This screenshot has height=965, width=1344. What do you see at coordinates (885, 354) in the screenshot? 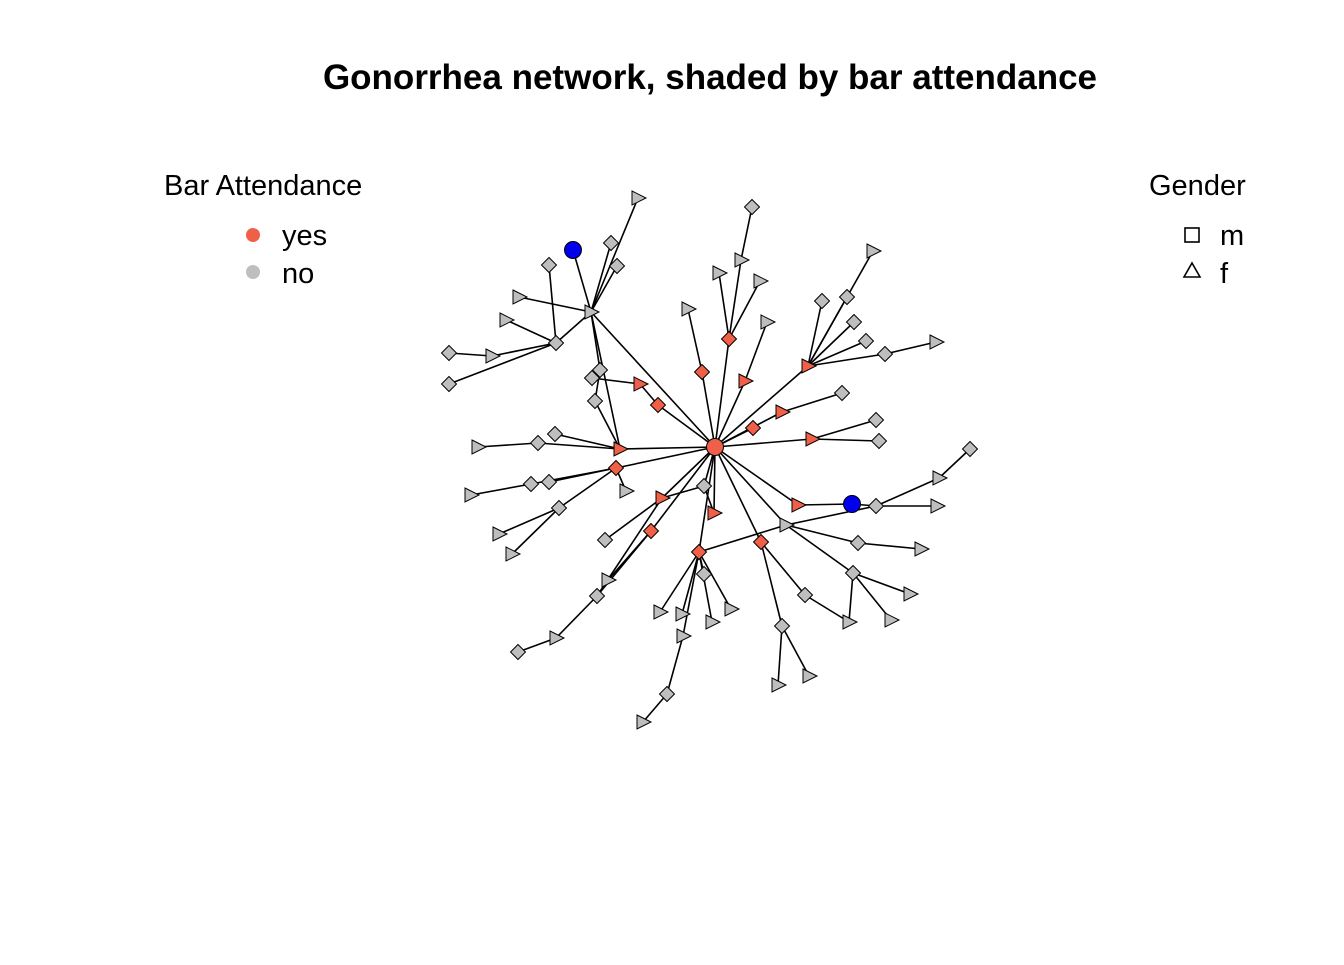
I see `node-g35` at bounding box center [885, 354].